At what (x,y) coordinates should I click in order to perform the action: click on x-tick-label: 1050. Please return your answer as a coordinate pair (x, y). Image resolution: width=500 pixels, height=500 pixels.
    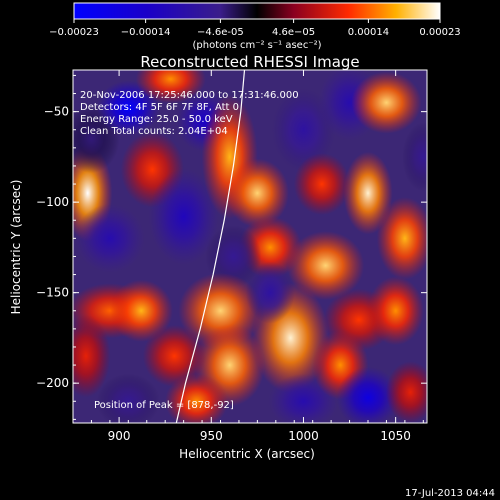
    Looking at the image, I should click on (395, 436).